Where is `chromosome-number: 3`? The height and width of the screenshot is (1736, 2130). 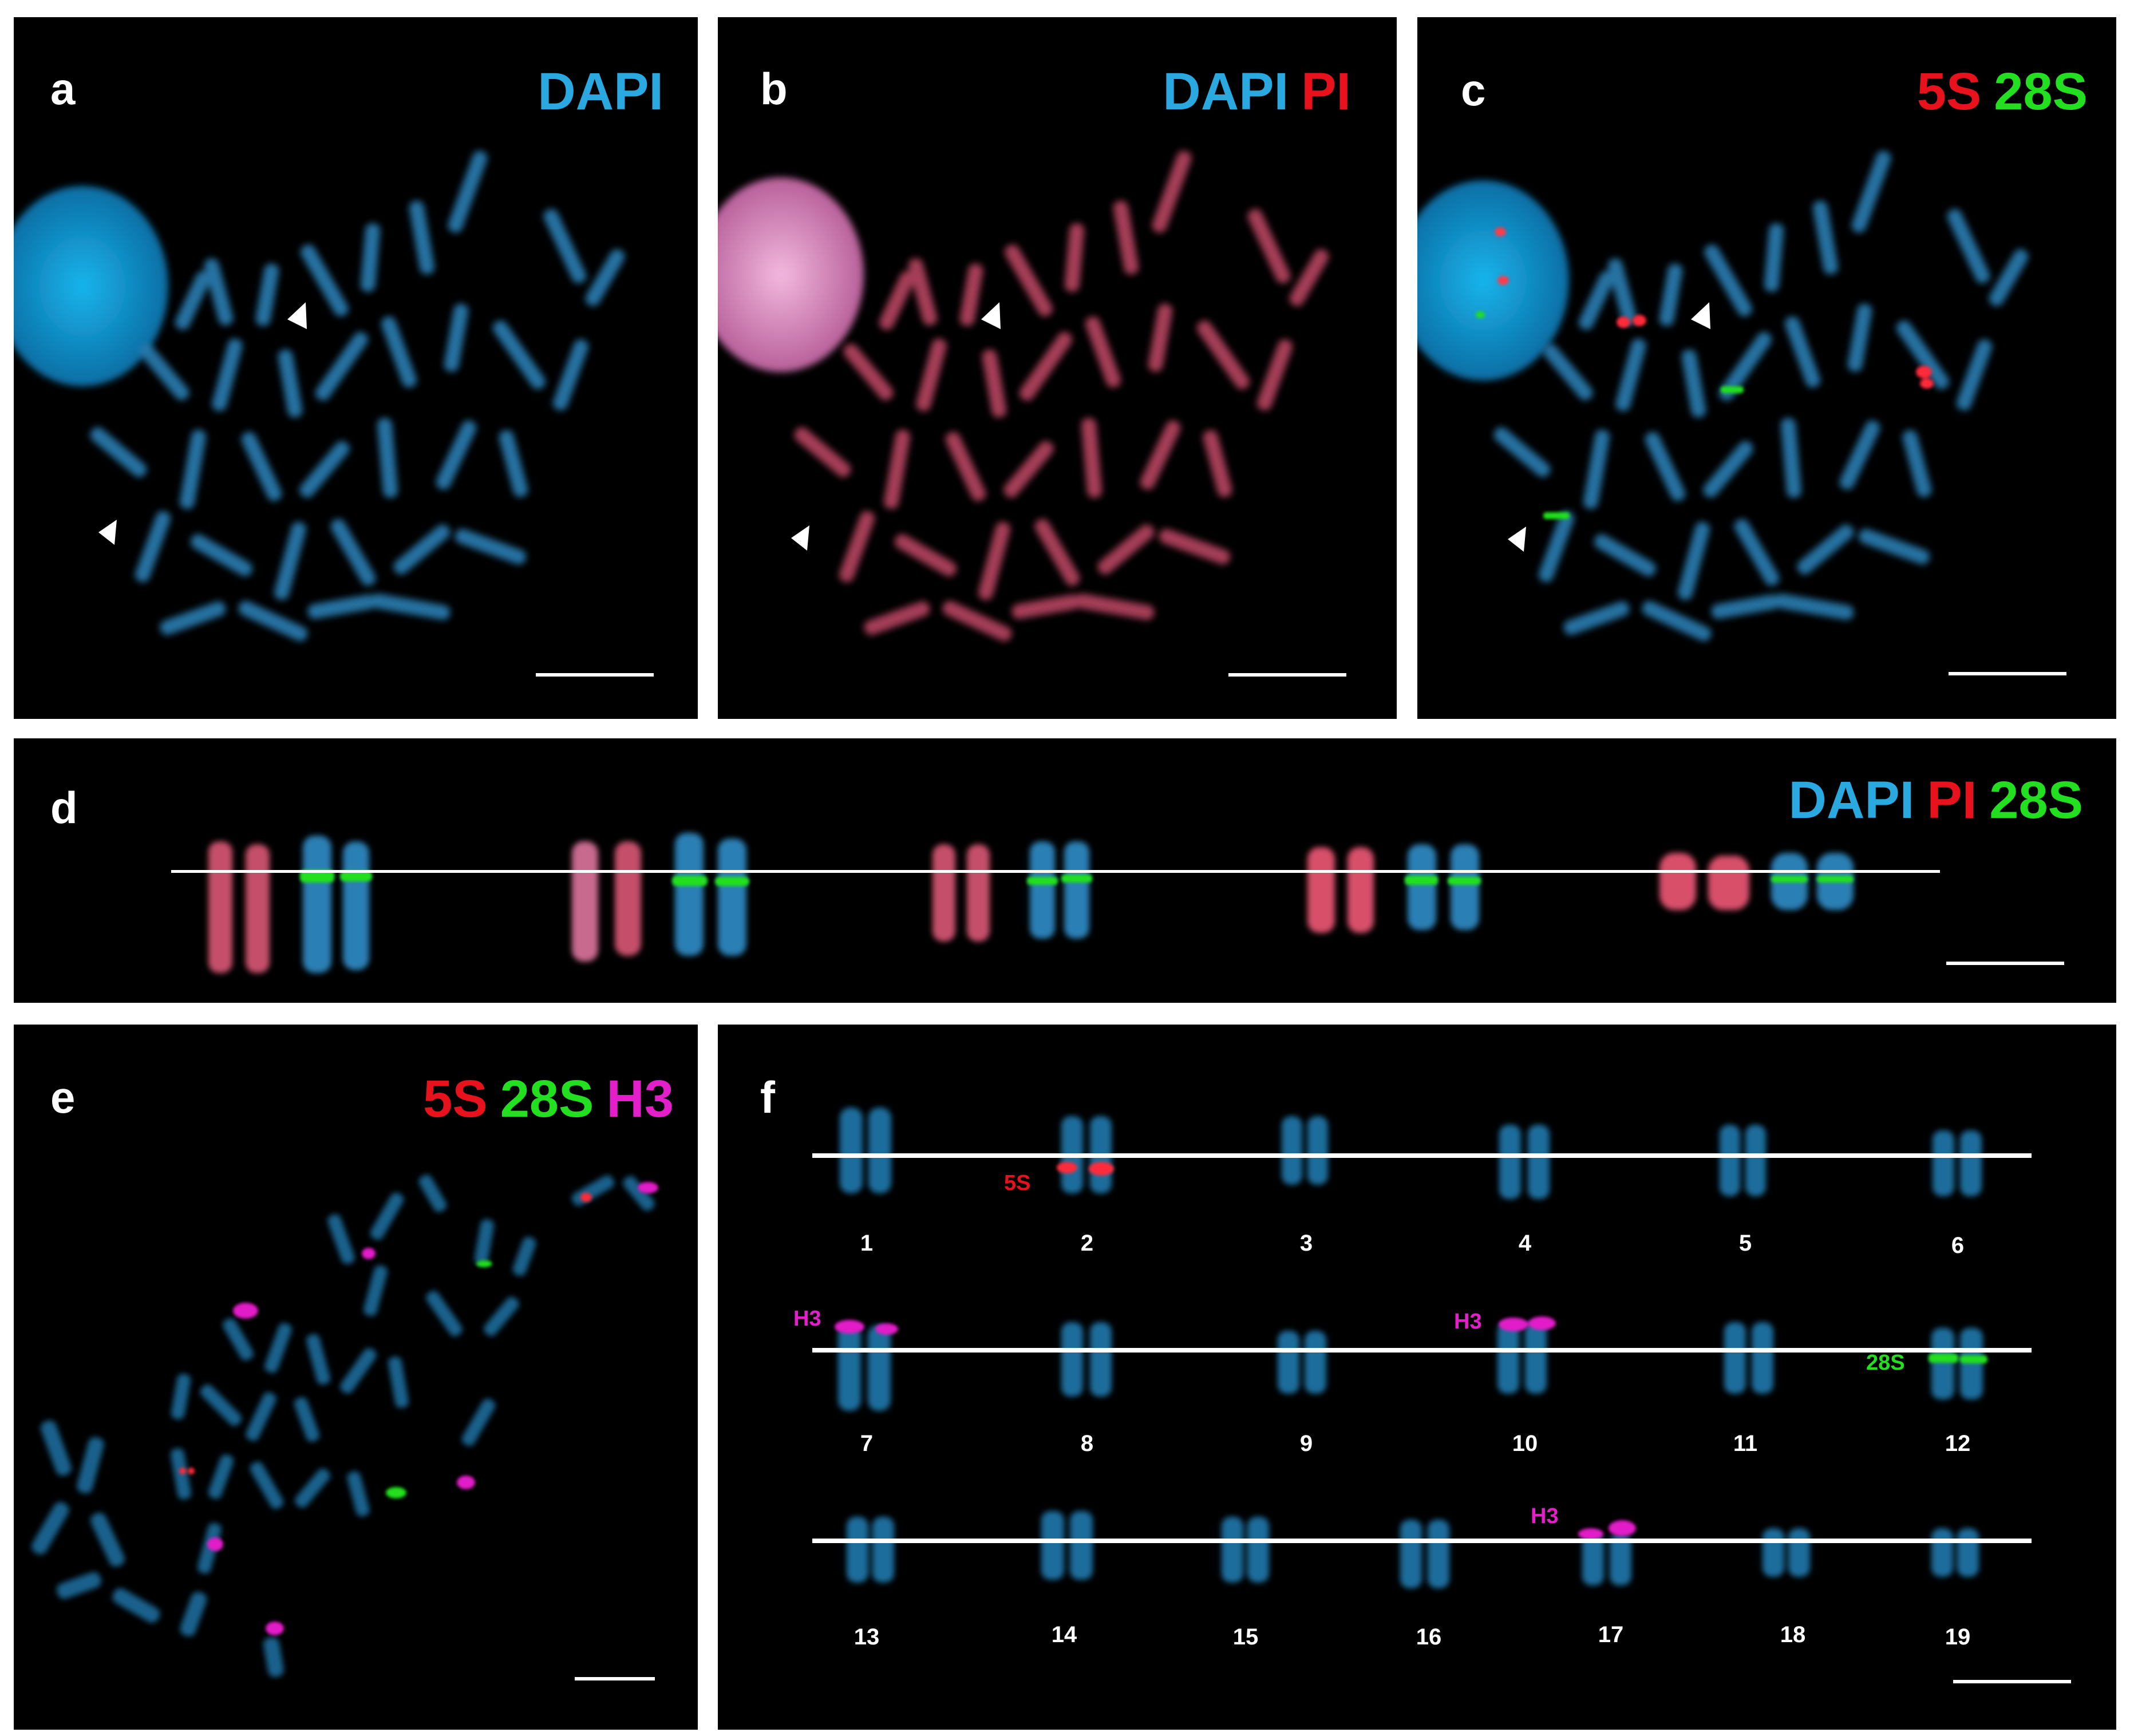
chromosome-number: 3 is located at coordinates (1306, 1243).